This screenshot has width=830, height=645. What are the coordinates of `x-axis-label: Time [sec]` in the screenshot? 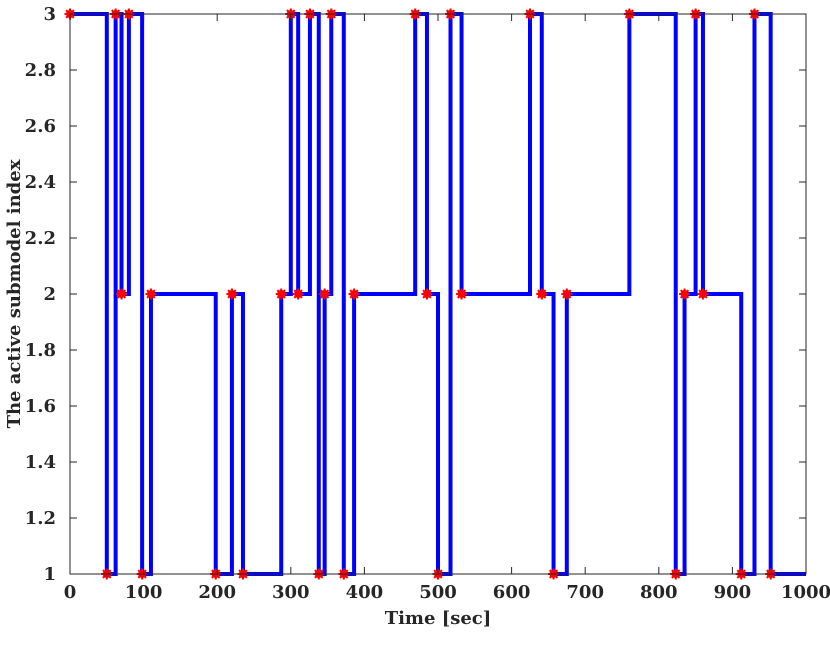 It's located at (438, 618).